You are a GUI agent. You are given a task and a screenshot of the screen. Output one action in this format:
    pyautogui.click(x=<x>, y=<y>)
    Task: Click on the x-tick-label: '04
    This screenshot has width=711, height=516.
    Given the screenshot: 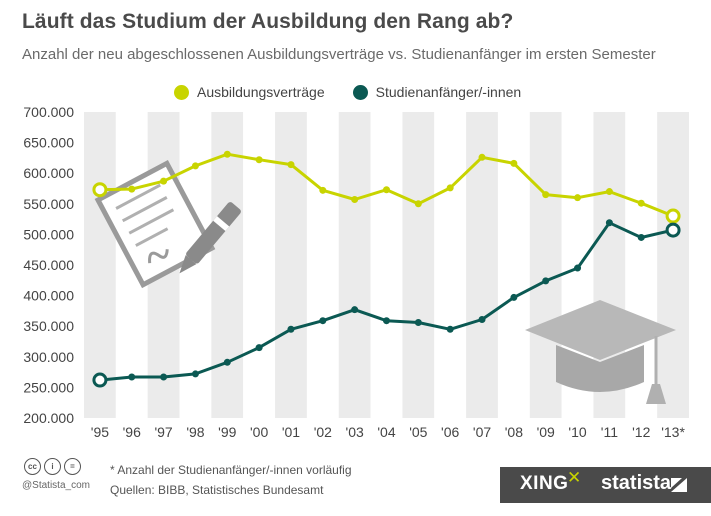 What is the action you would take?
    pyautogui.click(x=386, y=432)
    